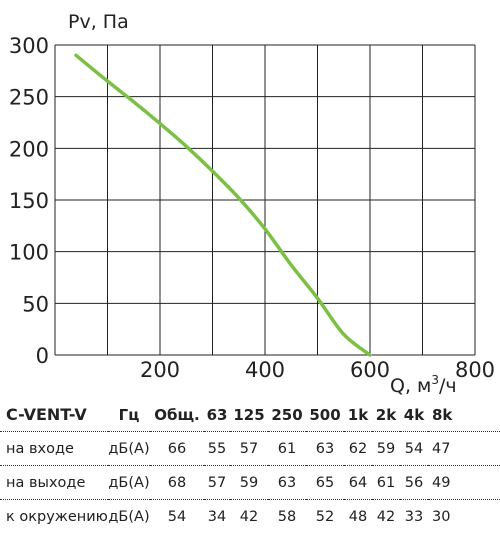 The width and height of the screenshot is (500, 539). What do you see at coordinates (42, 356) in the screenshot?
I see `y-tick-label: 0` at bounding box center [42, 356].